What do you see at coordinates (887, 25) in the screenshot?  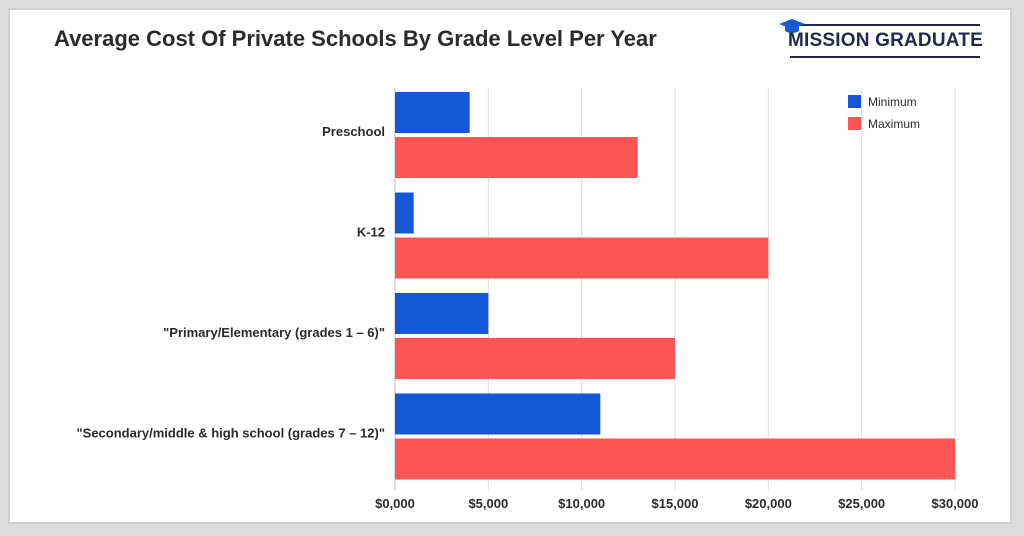 I see `logo-top-rule` at bounding box center [887, 25].